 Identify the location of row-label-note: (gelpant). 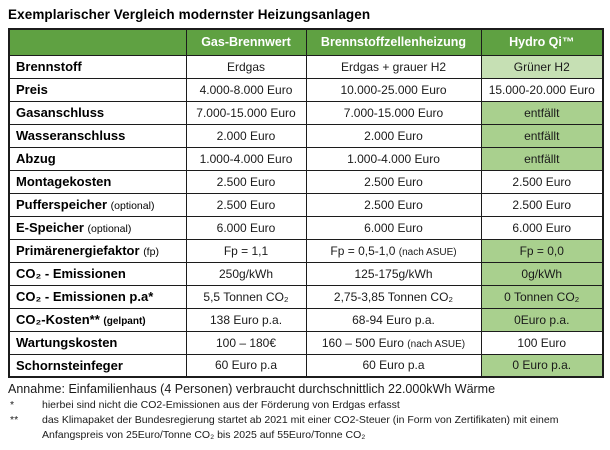
(124, 321).